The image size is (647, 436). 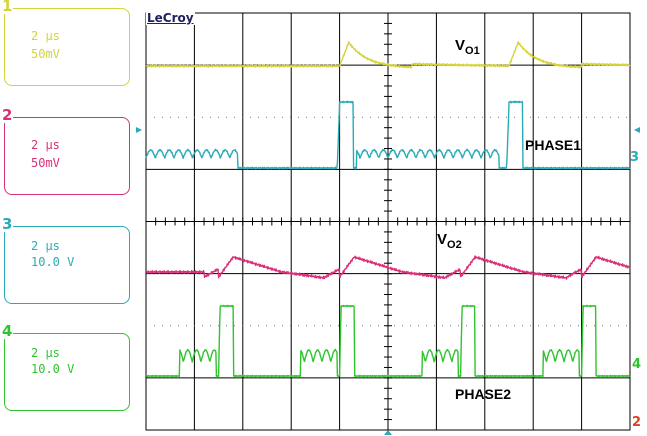 What do you see at coordinates (7, 224) in the screenshot?
I see `channel-3-number: 3` at bounding box center [7, 224].